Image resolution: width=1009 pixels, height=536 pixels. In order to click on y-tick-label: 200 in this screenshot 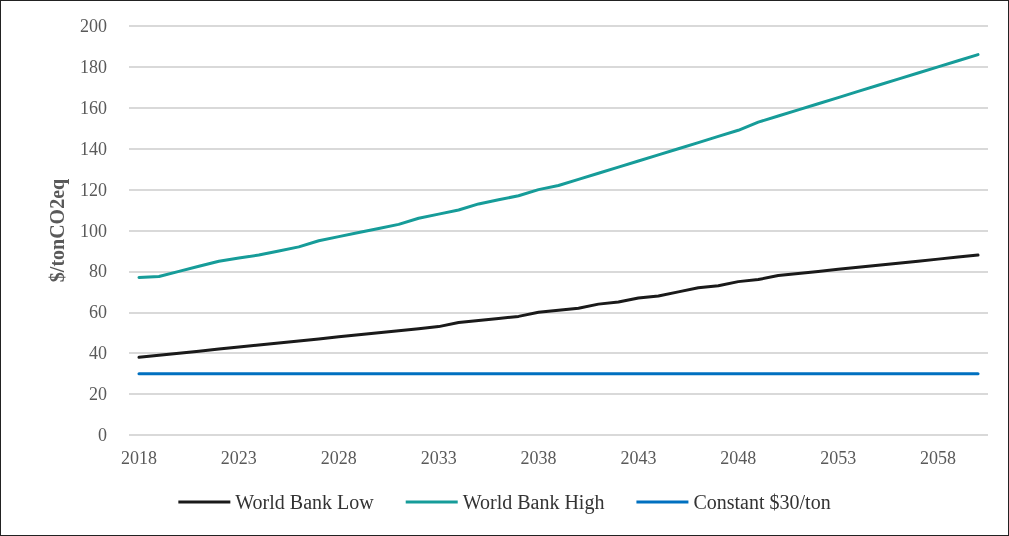, I will do `click(93, 26)`.